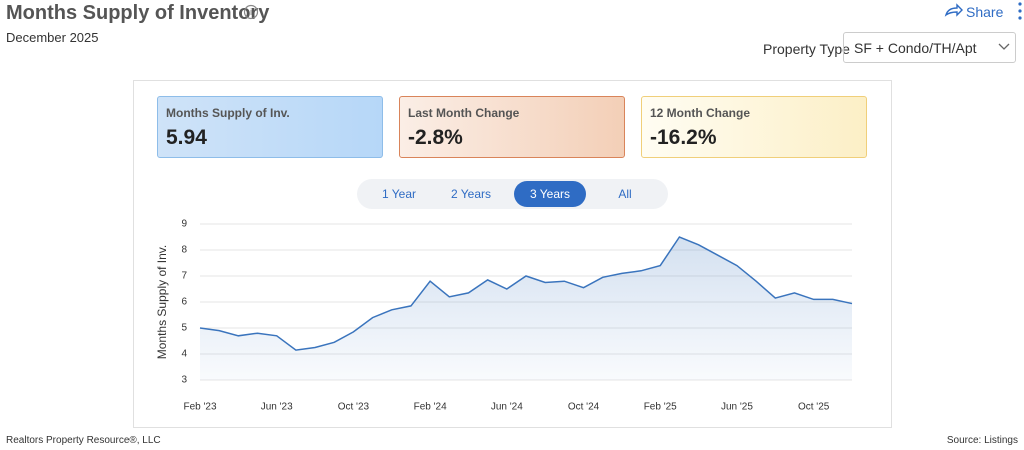 The height and width of the screenshot is (450, 1024). Describe the element at coordinates (806, 49) in the screenshot. I see `filter-label: Property Type` at that location.